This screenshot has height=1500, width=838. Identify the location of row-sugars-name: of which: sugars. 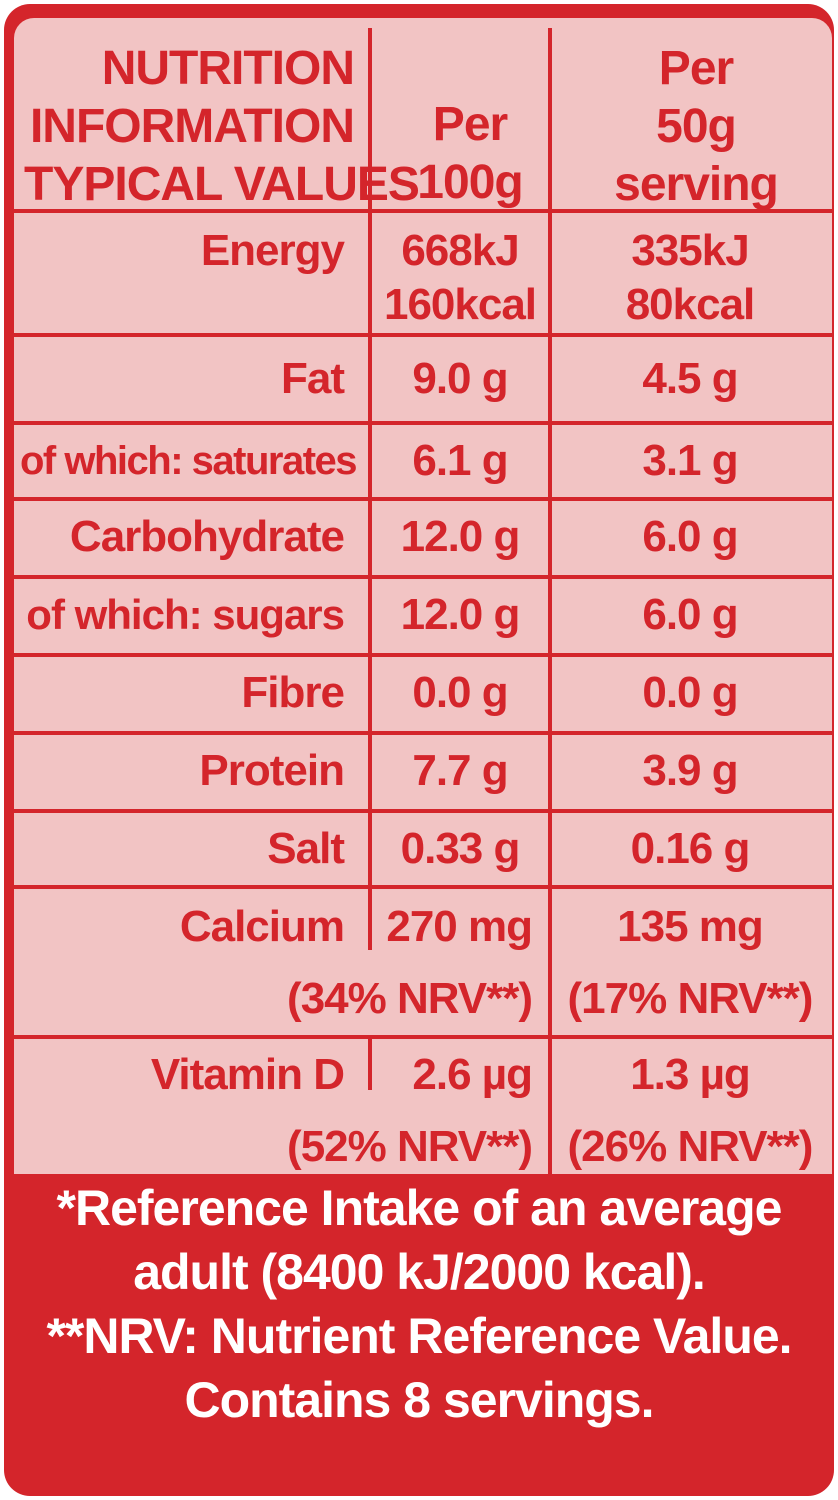
(184, 615).